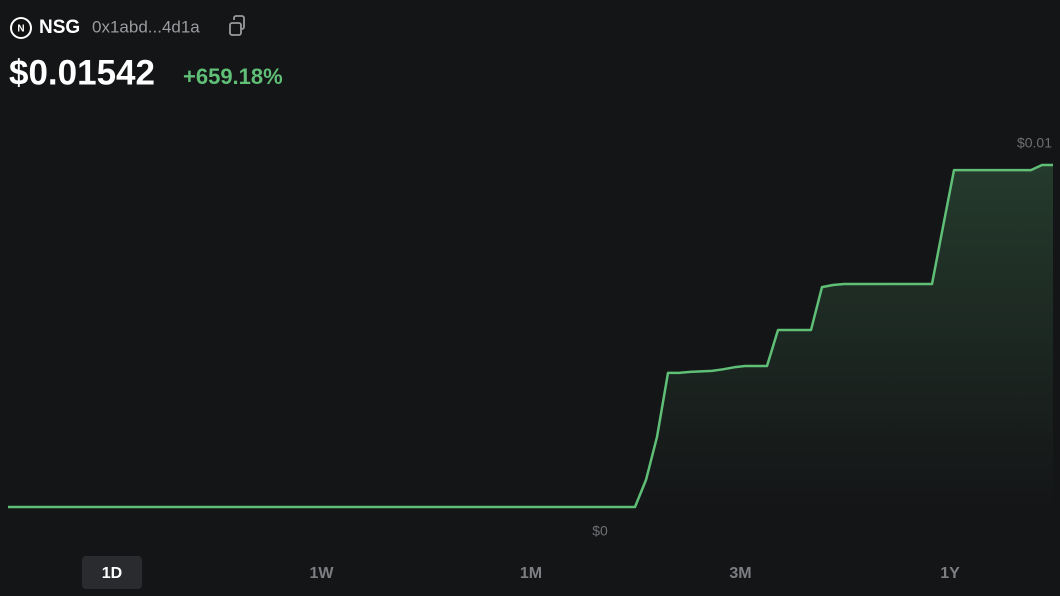 The image size is (1060, 596). I want to click on timeframe-tab: 1M, so click(531, 573).